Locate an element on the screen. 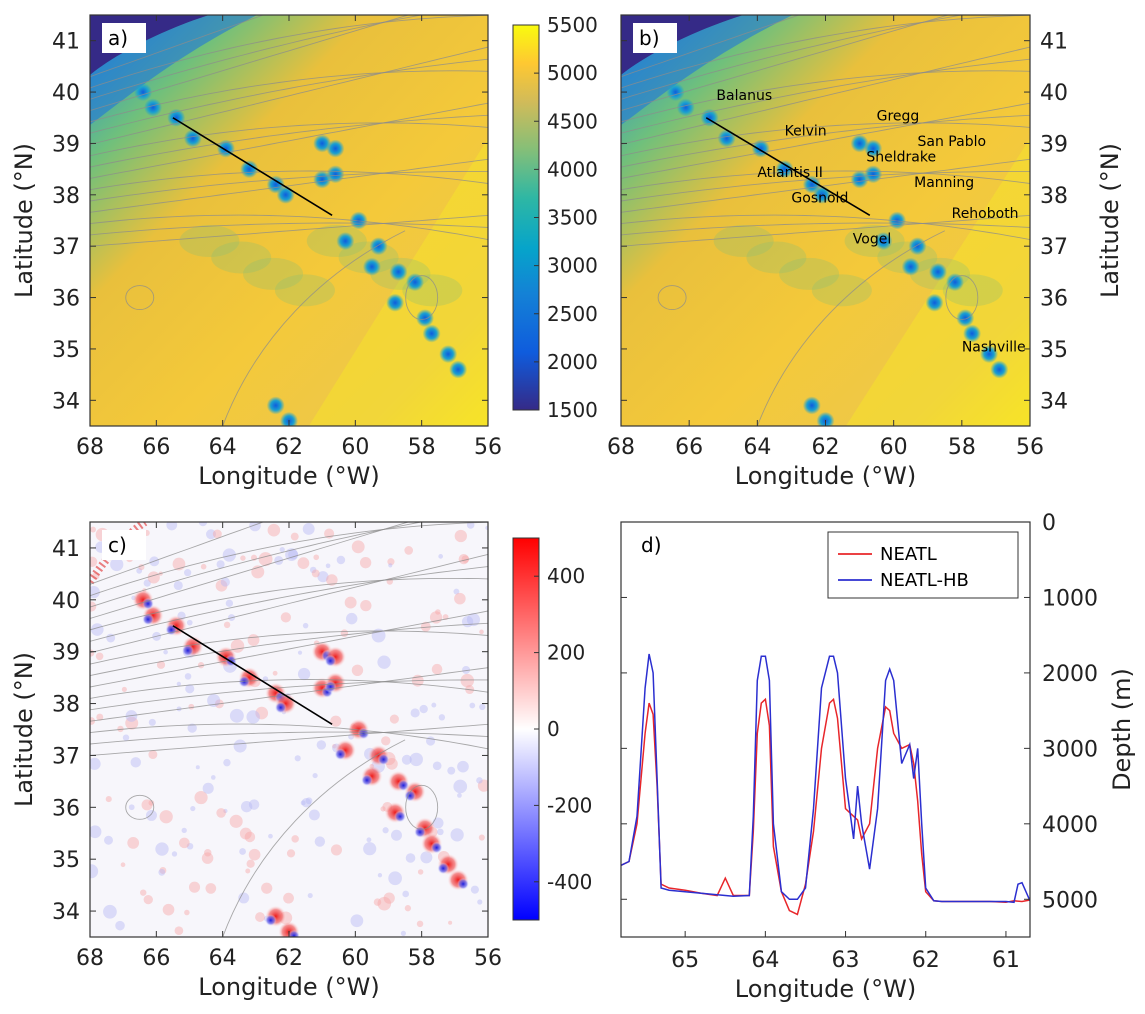 This screenshot has height=1014, width=1145. x-tick-label: 58 is located at coordinates (422, 447).